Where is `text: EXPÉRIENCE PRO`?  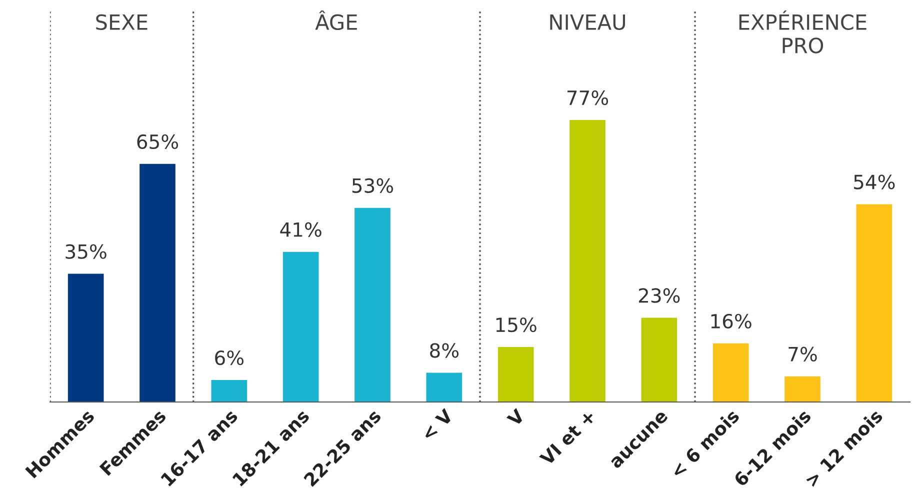 text: EXPÉRIENCE PRO is located at coordinates (802, 32).